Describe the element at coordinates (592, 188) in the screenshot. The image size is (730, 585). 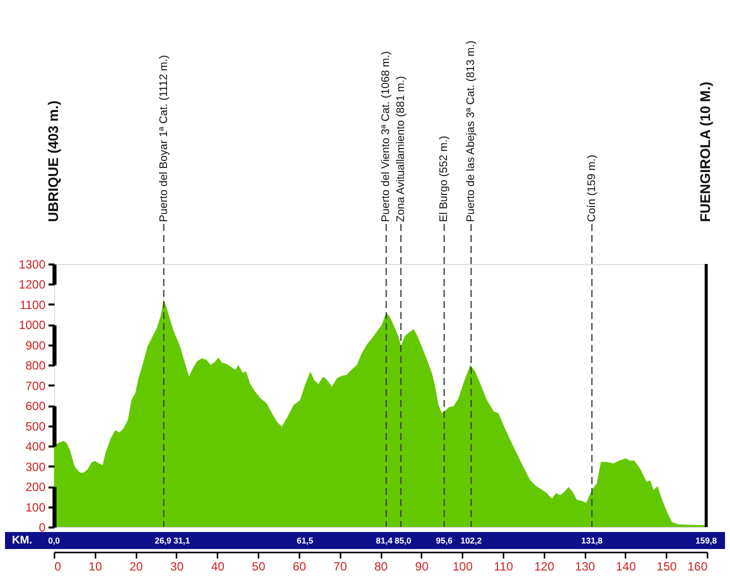
I see `ref-line-label: Coín (159 m.)` at that location.